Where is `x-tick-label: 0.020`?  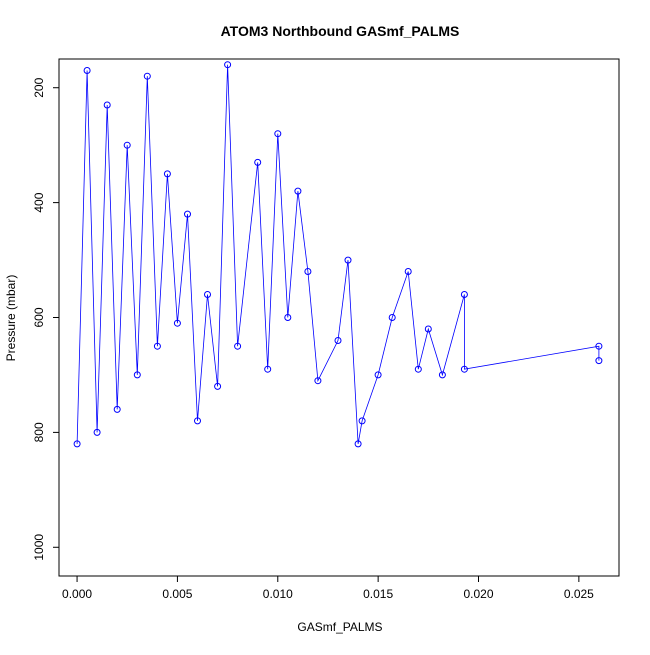 x-tick-label: 0.020 is located at coordinates (478, 594).